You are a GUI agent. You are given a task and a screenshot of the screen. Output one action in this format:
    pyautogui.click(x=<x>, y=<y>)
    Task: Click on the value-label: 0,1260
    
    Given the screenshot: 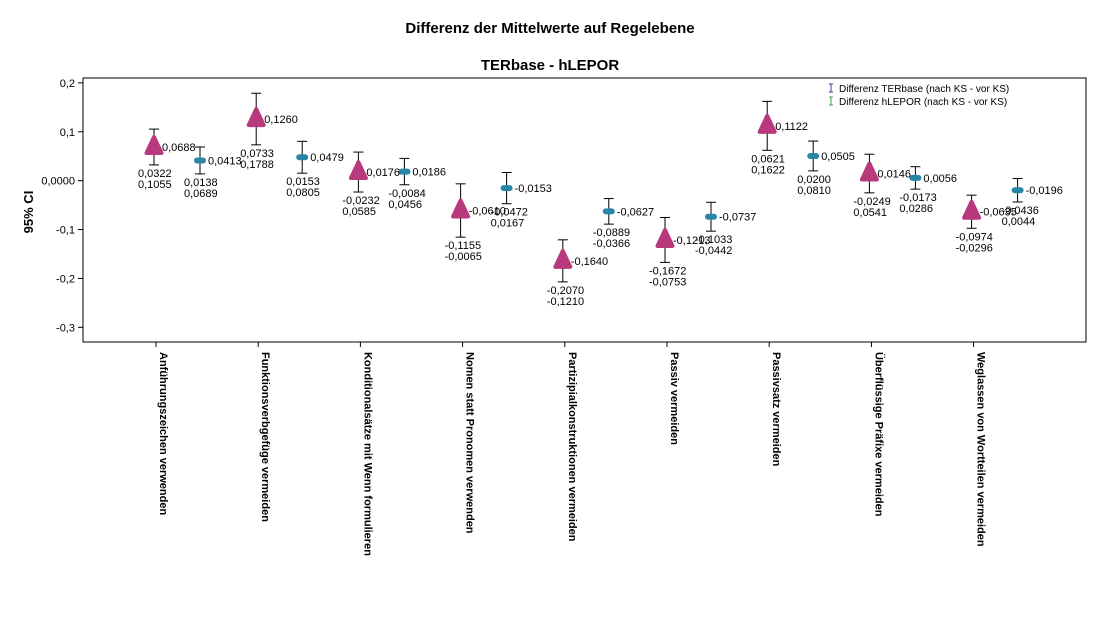 What is the action you would take?
    pyautogui.click(x=281, y=120)
    